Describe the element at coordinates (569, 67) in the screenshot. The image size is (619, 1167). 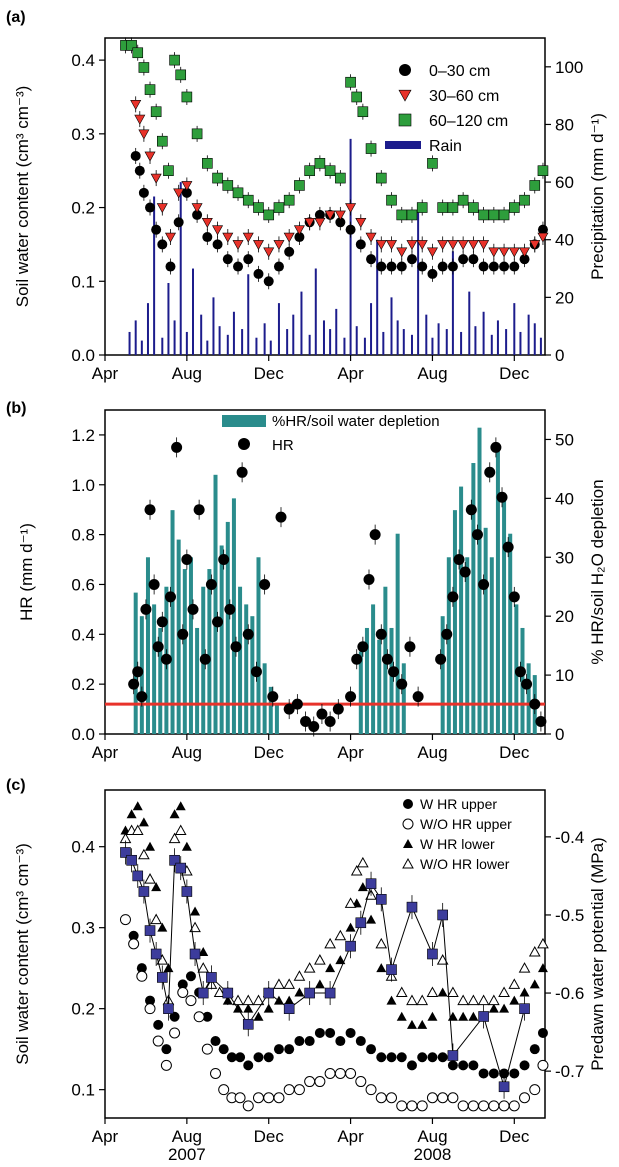
I see `panel-a-y2-tick-label: 100` at that location.